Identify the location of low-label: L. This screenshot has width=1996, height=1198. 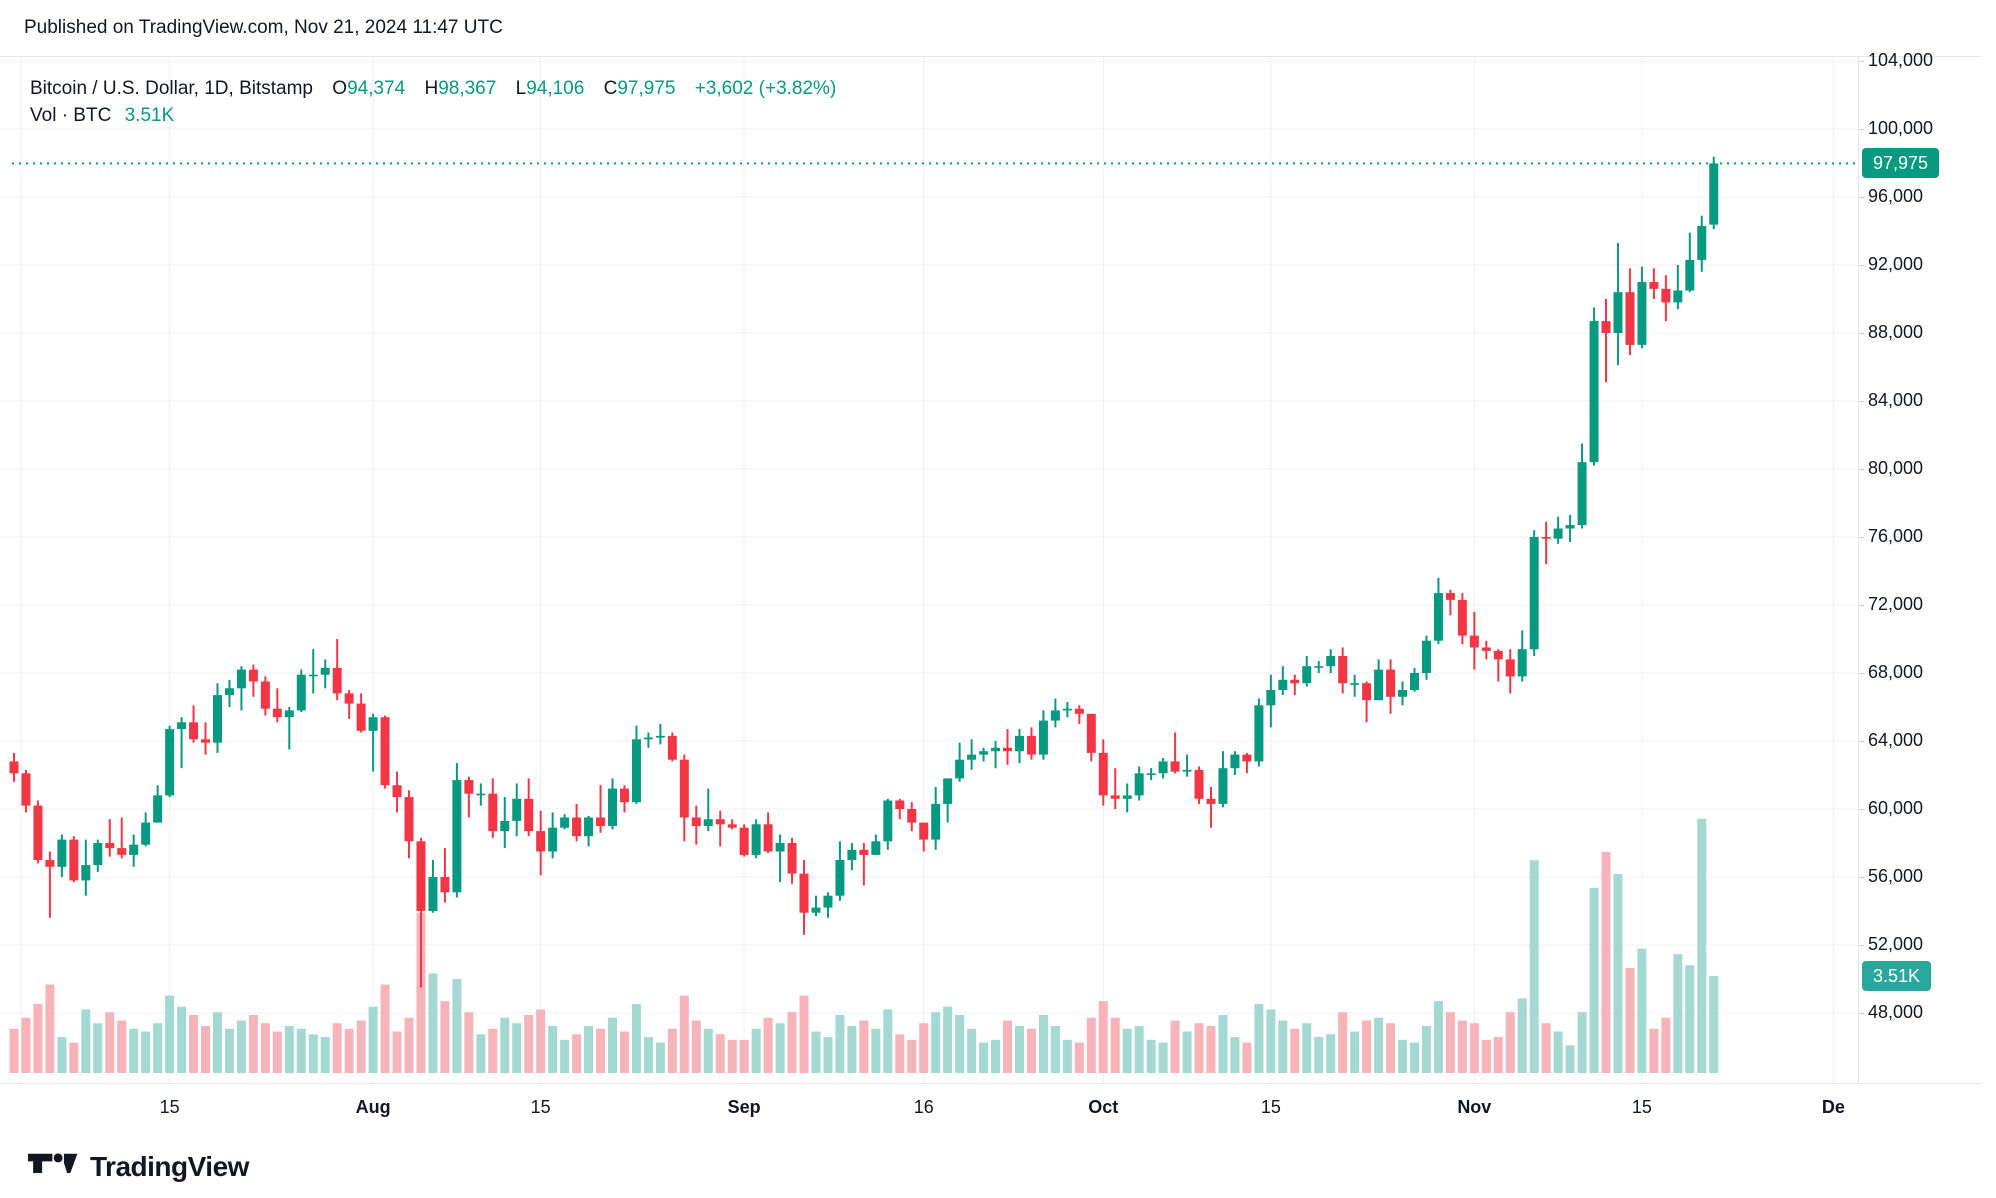
(521, 88).